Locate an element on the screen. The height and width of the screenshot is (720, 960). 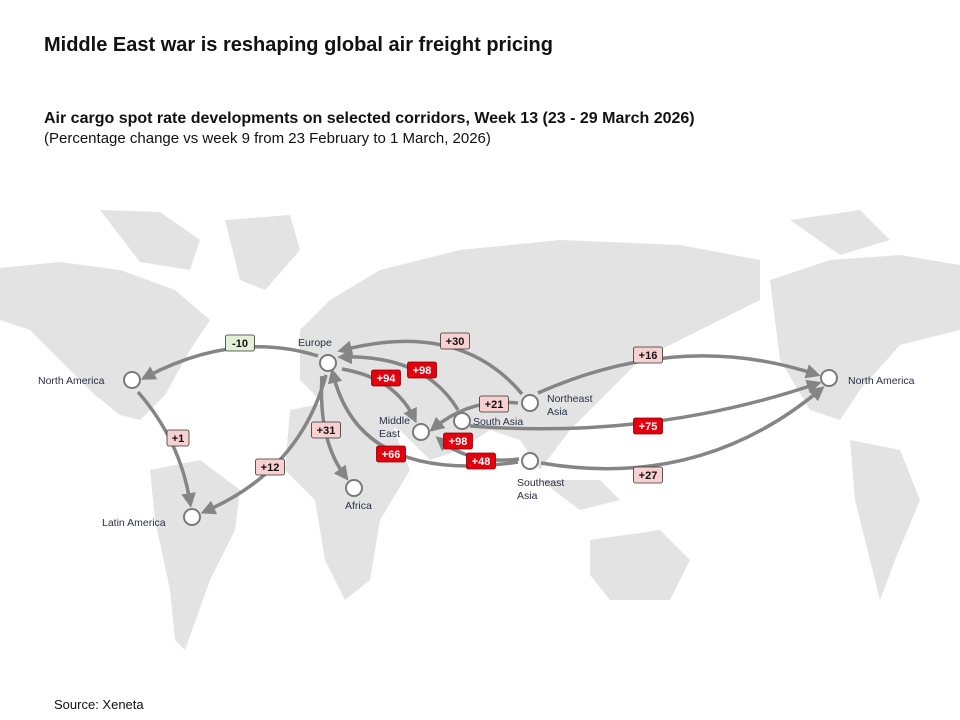
badge-value: +66 is located at coordinates (391, 455).